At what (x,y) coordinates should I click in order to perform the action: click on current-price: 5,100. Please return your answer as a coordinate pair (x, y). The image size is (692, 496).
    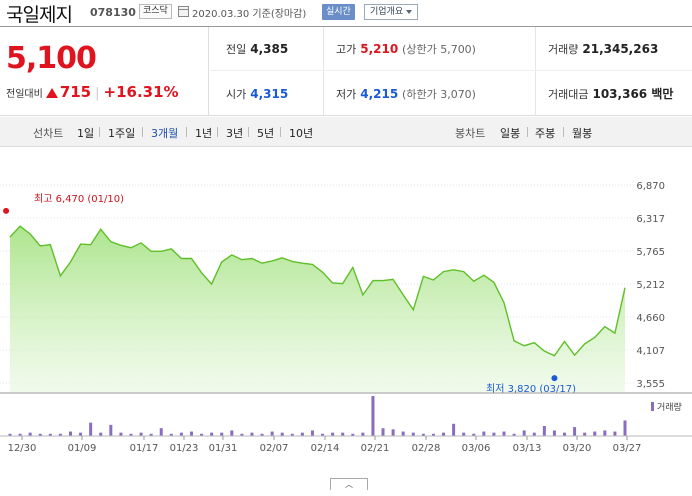
    Looking at the image, I should click on (51, 58).